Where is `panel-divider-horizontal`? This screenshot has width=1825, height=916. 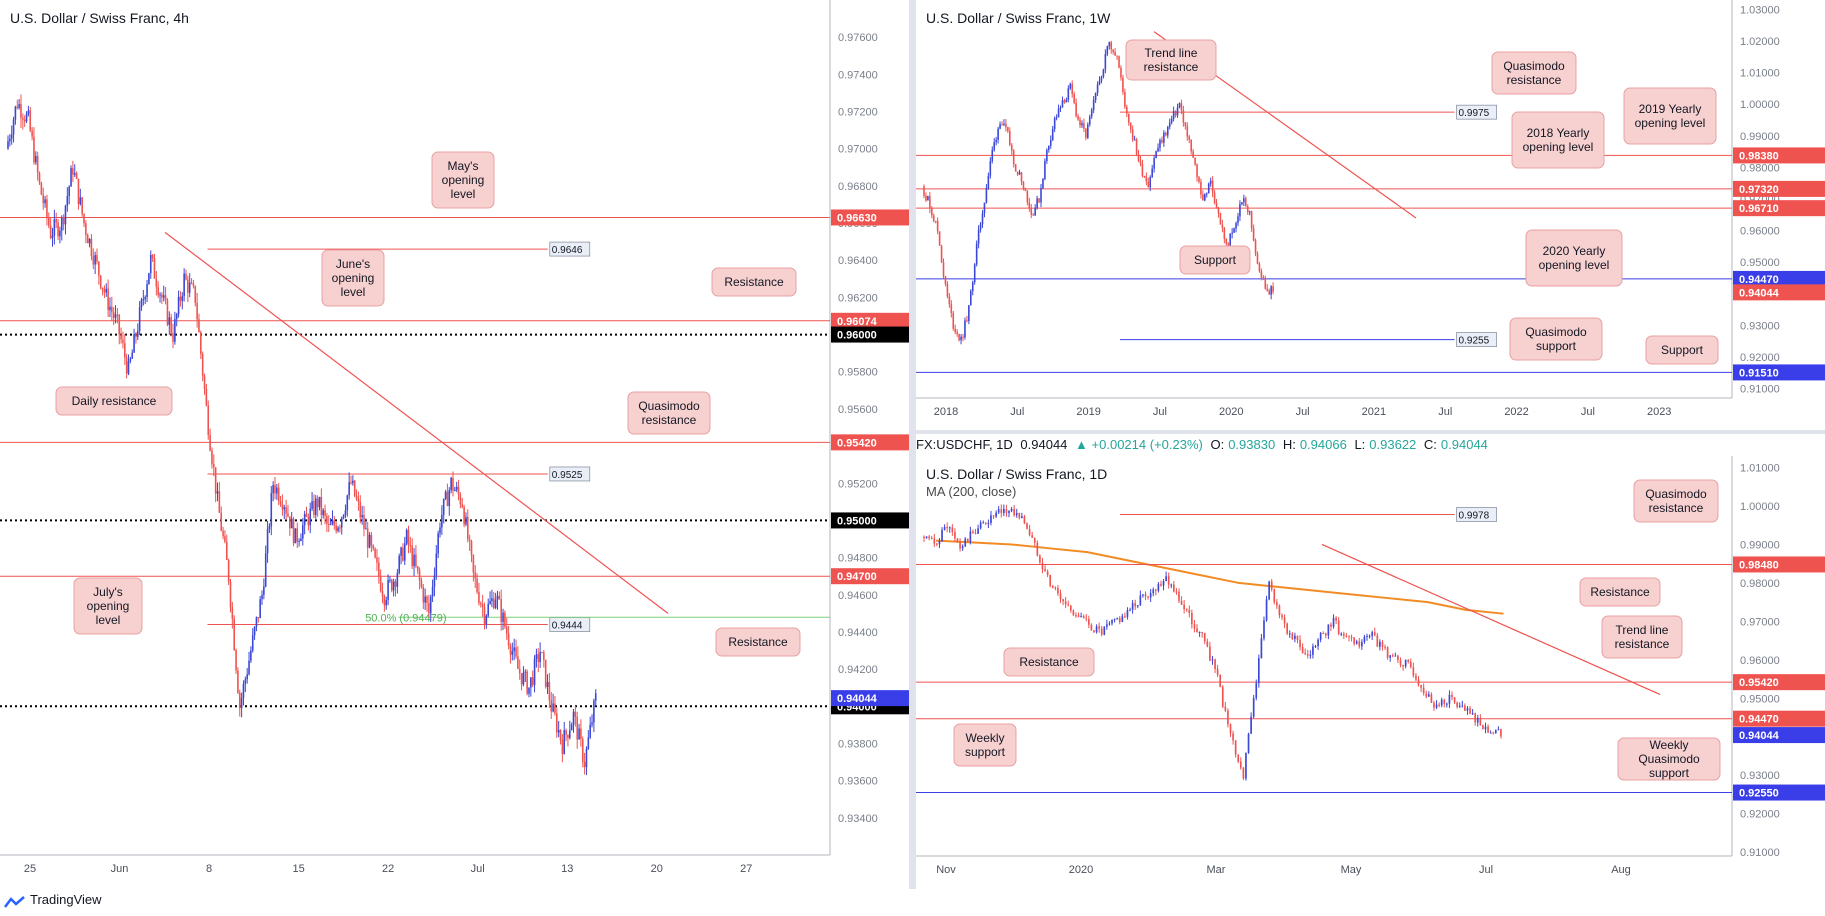 panel-divider-horizontal is located at coordinates (1370, 432).